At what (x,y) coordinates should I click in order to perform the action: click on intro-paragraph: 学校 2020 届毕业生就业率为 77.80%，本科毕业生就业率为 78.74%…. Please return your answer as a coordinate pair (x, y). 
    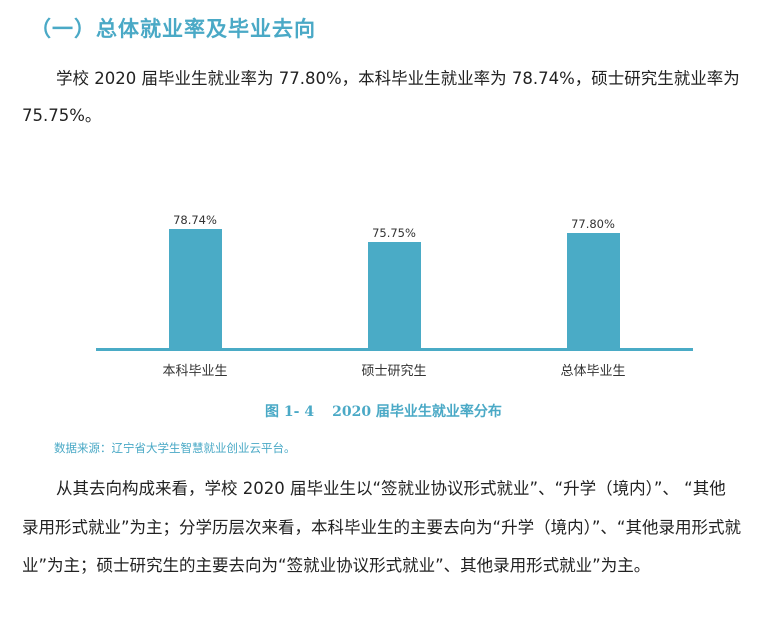
    Looking at the image, I should click on (382, 97).